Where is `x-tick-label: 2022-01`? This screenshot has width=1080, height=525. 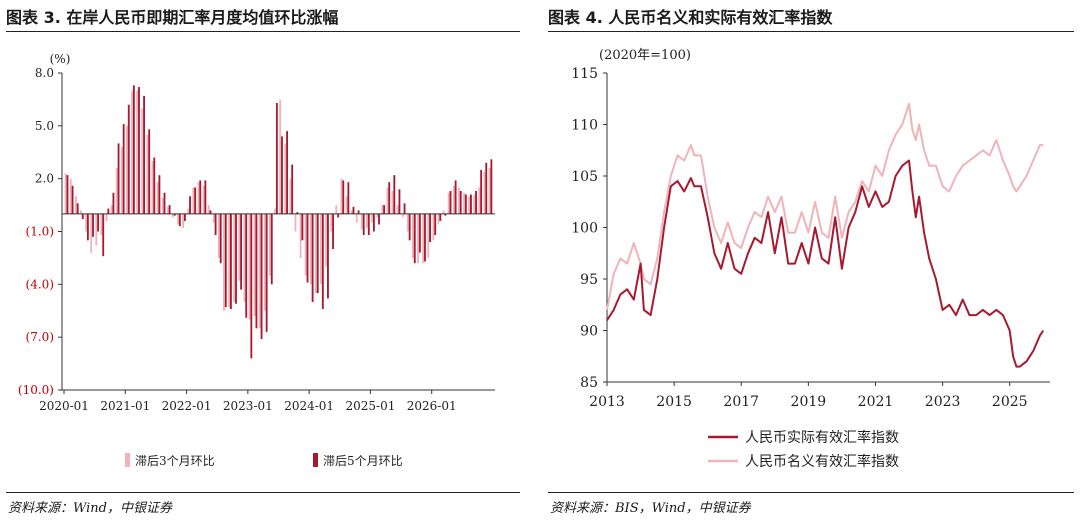 x-tick-label: 2022-01 is located at coordinates (187, 406).